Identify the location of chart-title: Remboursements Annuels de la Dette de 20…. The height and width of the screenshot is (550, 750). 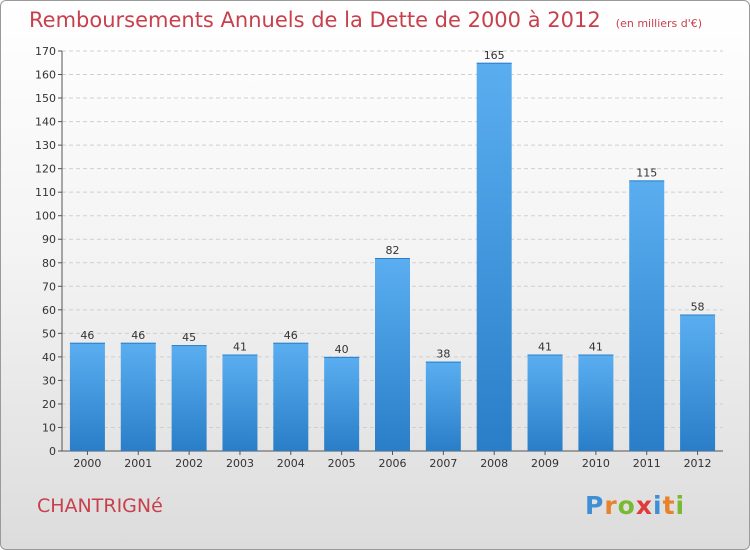
(315, 20).